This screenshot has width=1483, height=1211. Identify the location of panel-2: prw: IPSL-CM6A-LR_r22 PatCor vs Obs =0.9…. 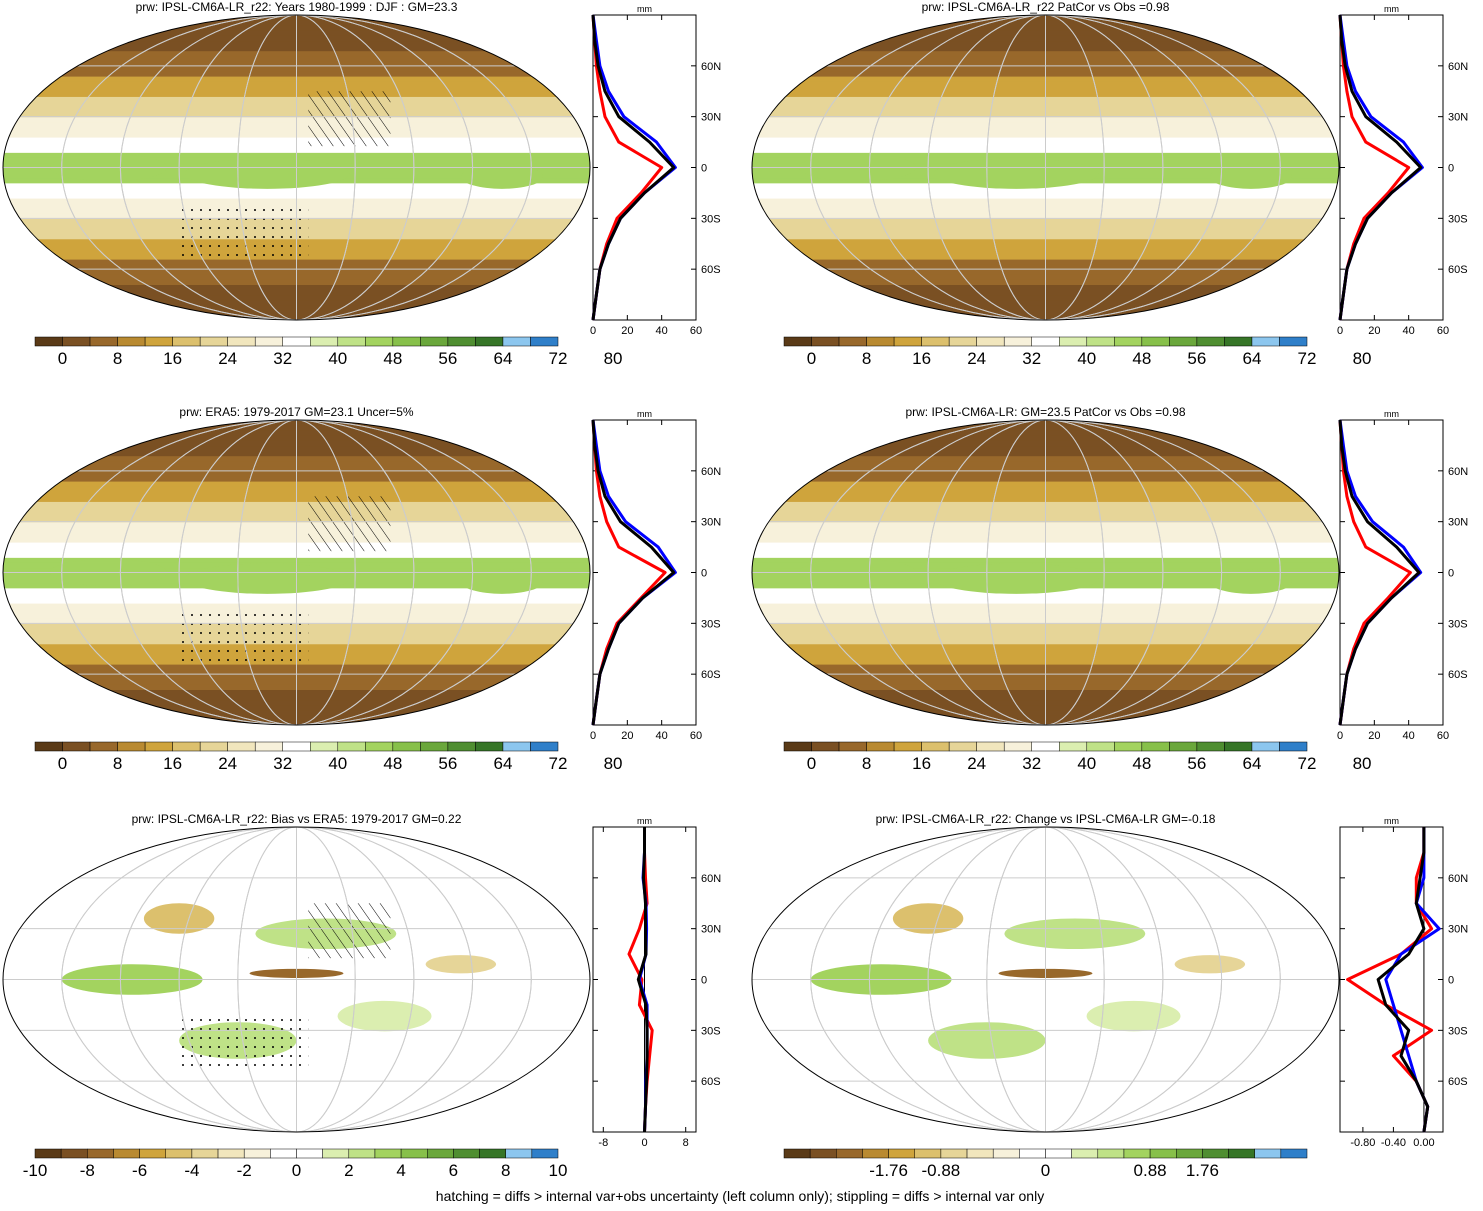
(1109, 184).